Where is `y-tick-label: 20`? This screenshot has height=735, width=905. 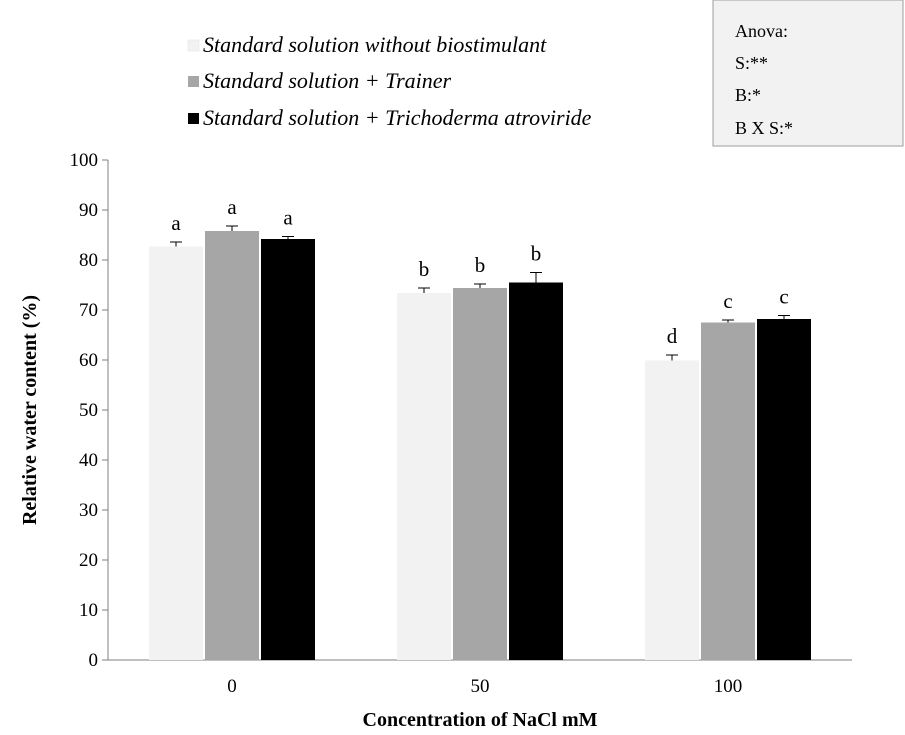 y-tick-label: 20 is located at coordinates (88, 560).